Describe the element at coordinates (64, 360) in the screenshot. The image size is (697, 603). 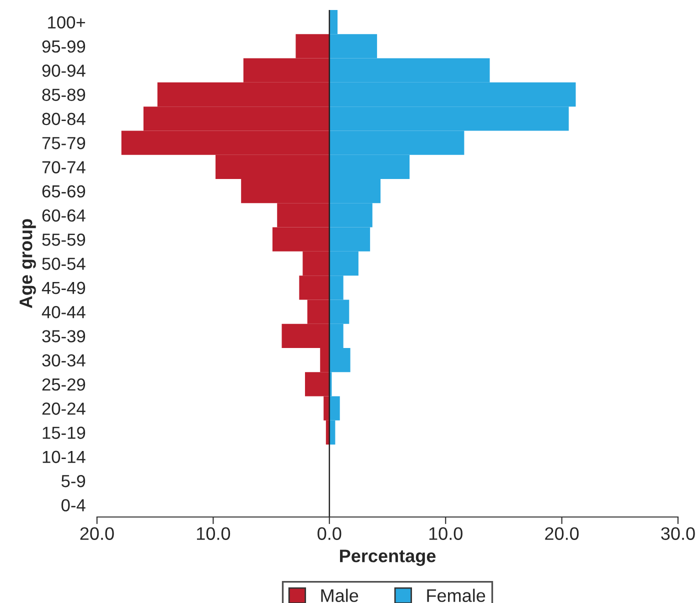
I see `y-tick-label: 30-34` at that location.